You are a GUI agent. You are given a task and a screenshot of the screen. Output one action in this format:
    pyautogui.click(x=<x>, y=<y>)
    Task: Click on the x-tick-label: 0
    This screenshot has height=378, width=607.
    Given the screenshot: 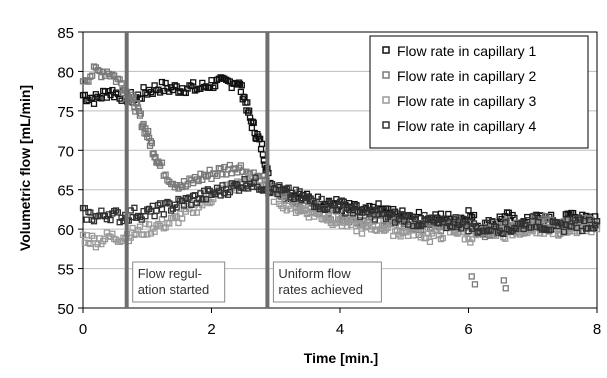 What is the action you would take?
    pyautogui.click(x=83, y=329)
    